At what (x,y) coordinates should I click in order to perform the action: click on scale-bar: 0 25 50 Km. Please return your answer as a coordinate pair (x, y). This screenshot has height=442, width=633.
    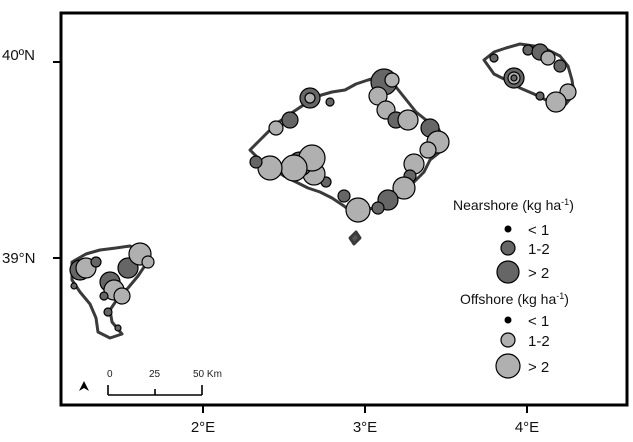
    Looking at the image, I should click on (164, 382).